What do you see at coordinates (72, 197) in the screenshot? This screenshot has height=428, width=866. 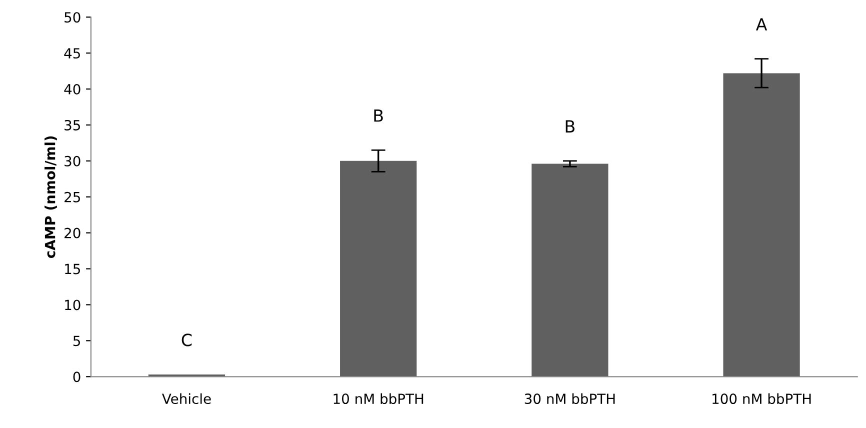 I see `y-tick-label: 25` at bounding box center [72, 197].